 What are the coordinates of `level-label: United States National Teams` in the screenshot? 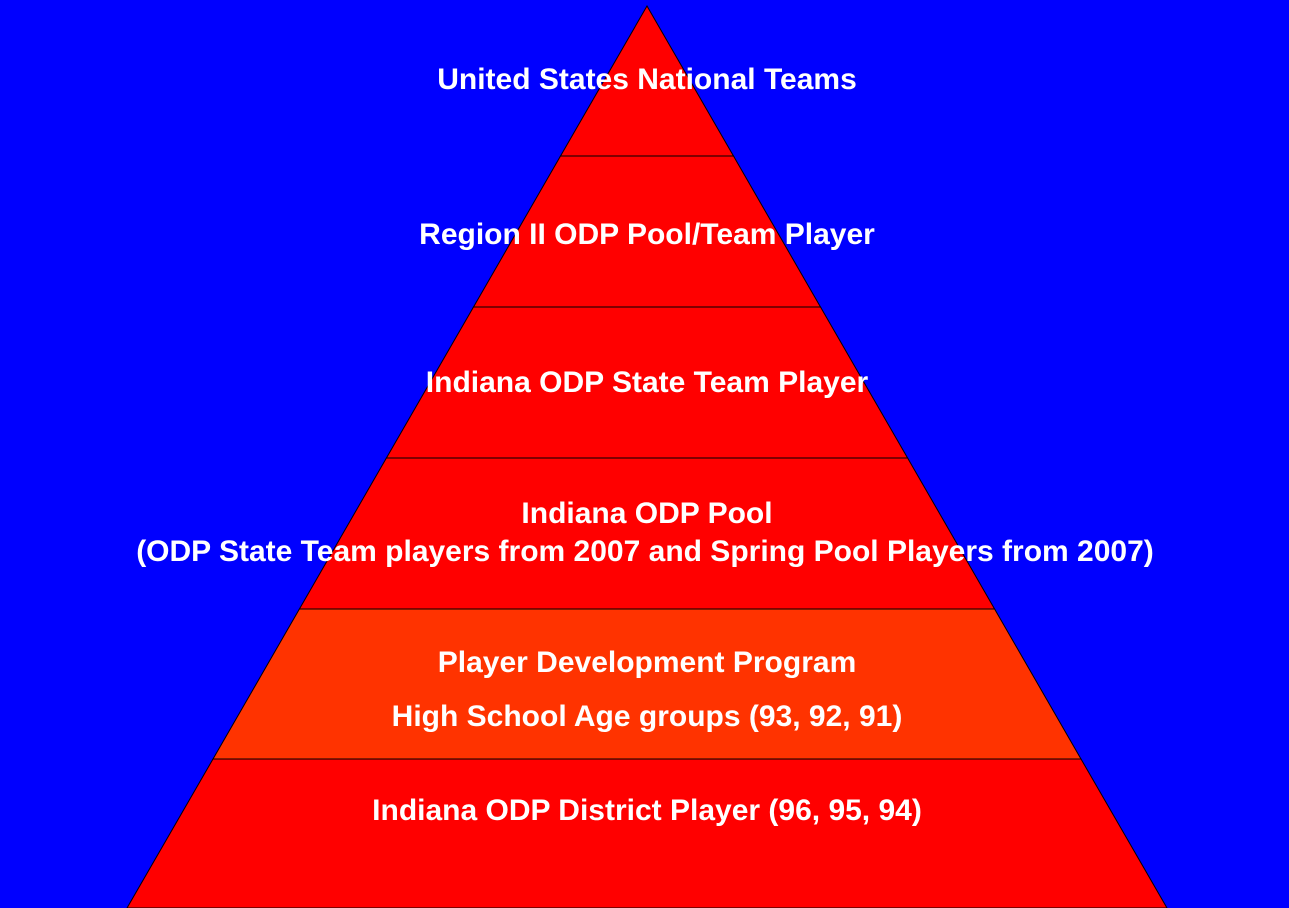 It's located at (647, 79).